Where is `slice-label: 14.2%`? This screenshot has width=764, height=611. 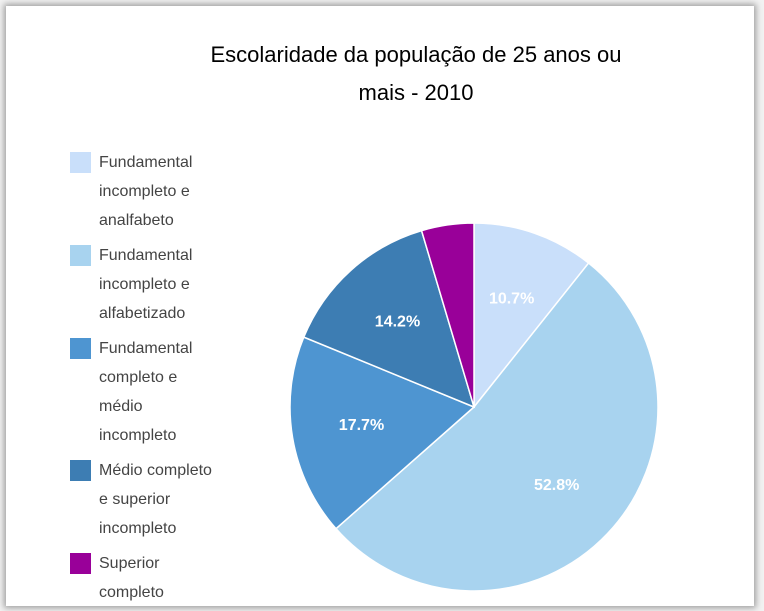 slice-label: 14.2% is located at coordinates (397, 322).